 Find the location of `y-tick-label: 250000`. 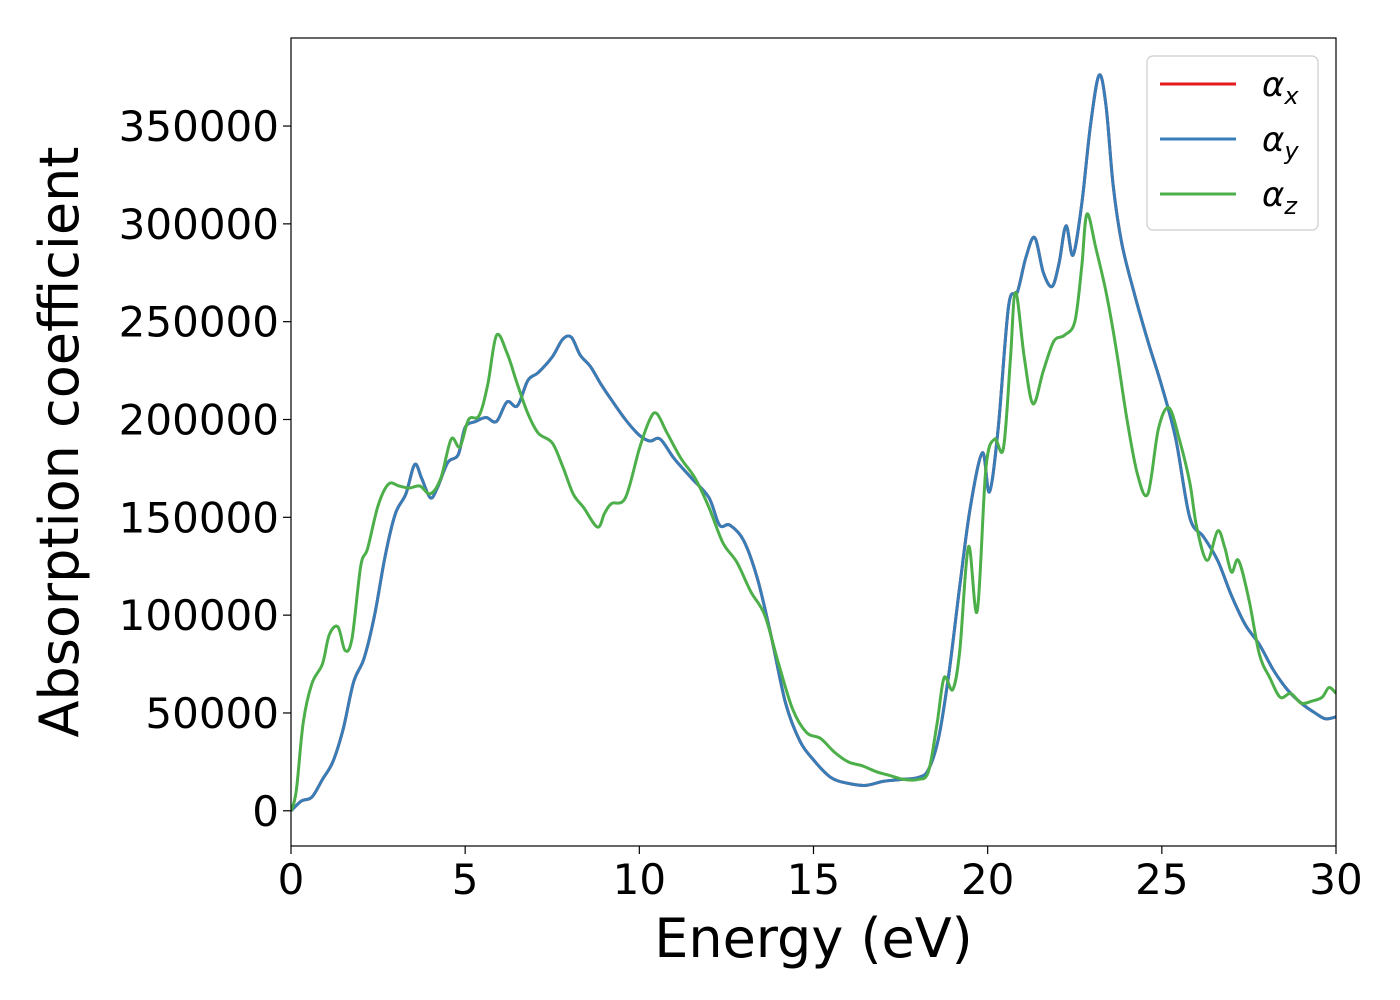

y-tick-label: 250000 is located at coordinates (199, 322).